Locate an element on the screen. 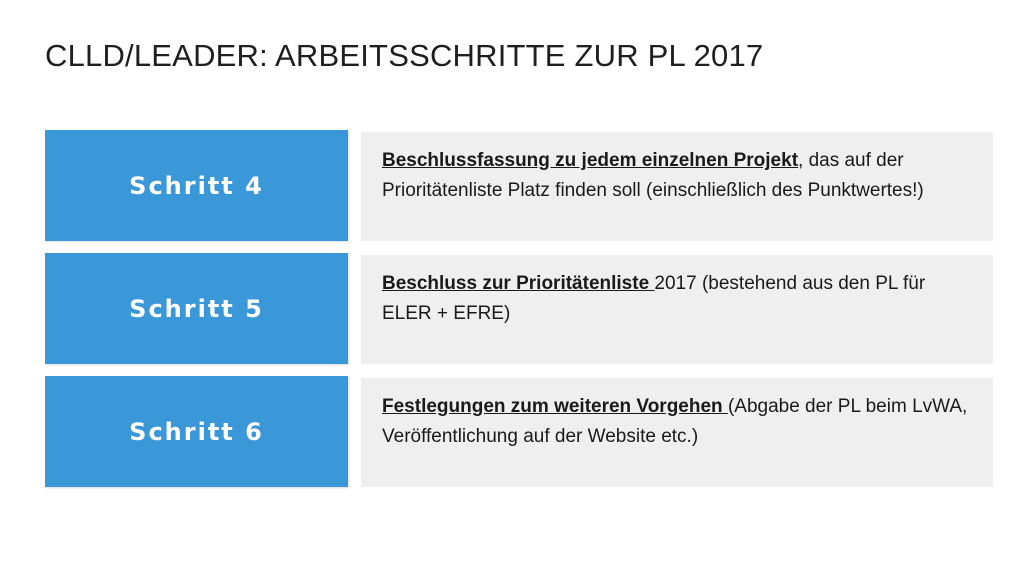 The height and width of the screenshot is (576, 1024). step-box-5: Schritt 5 is located at coordinates (196, 308).